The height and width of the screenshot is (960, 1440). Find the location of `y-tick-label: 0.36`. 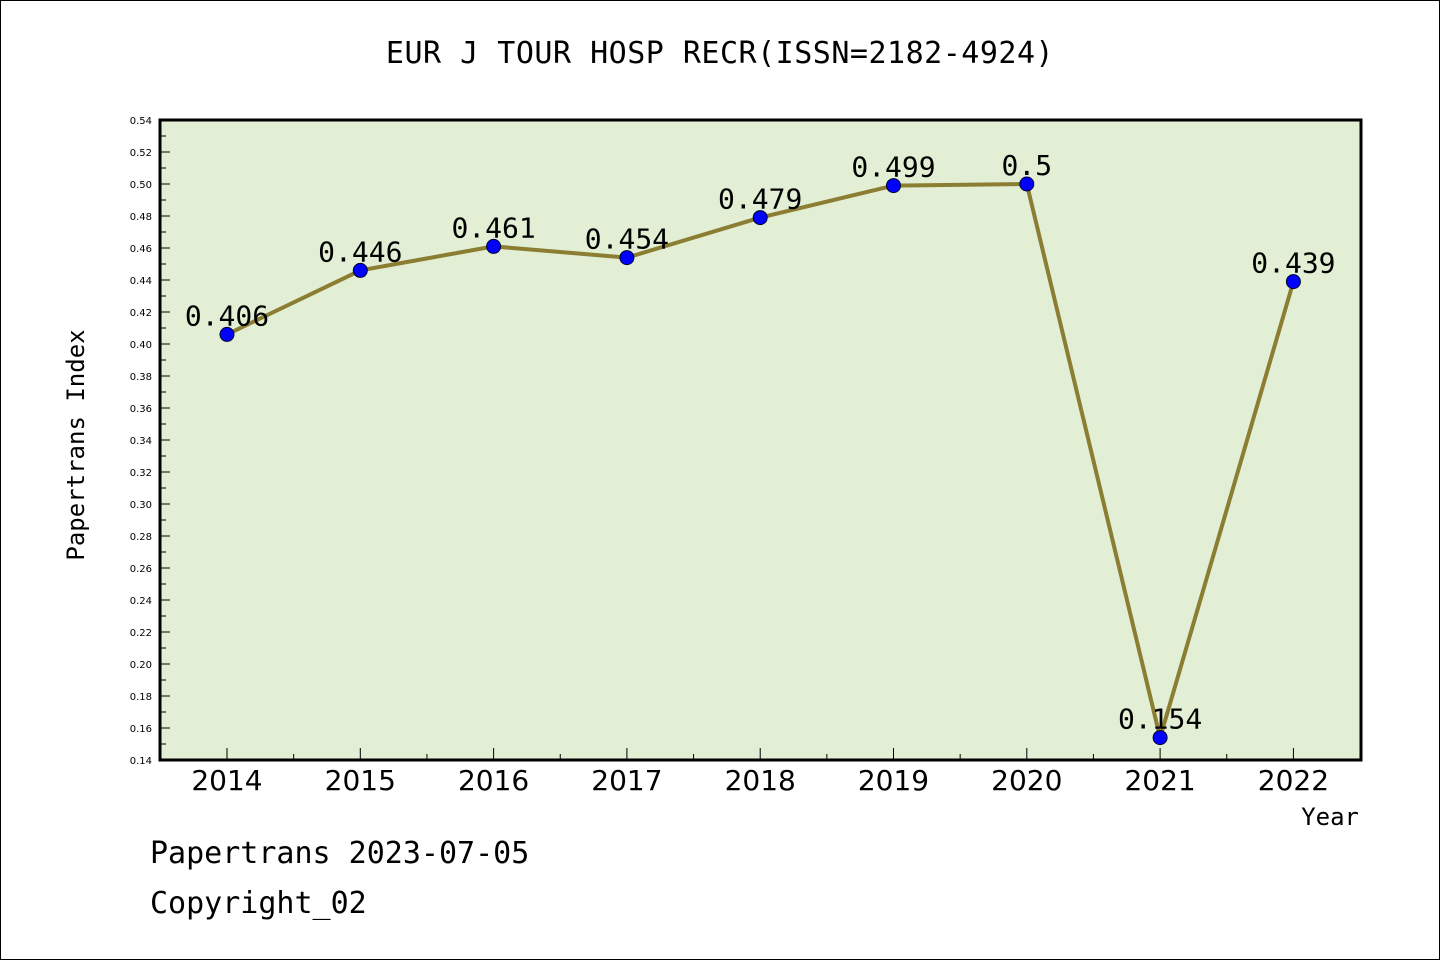

y-tick-label: 0.36 is located at coordinates (141, 409).